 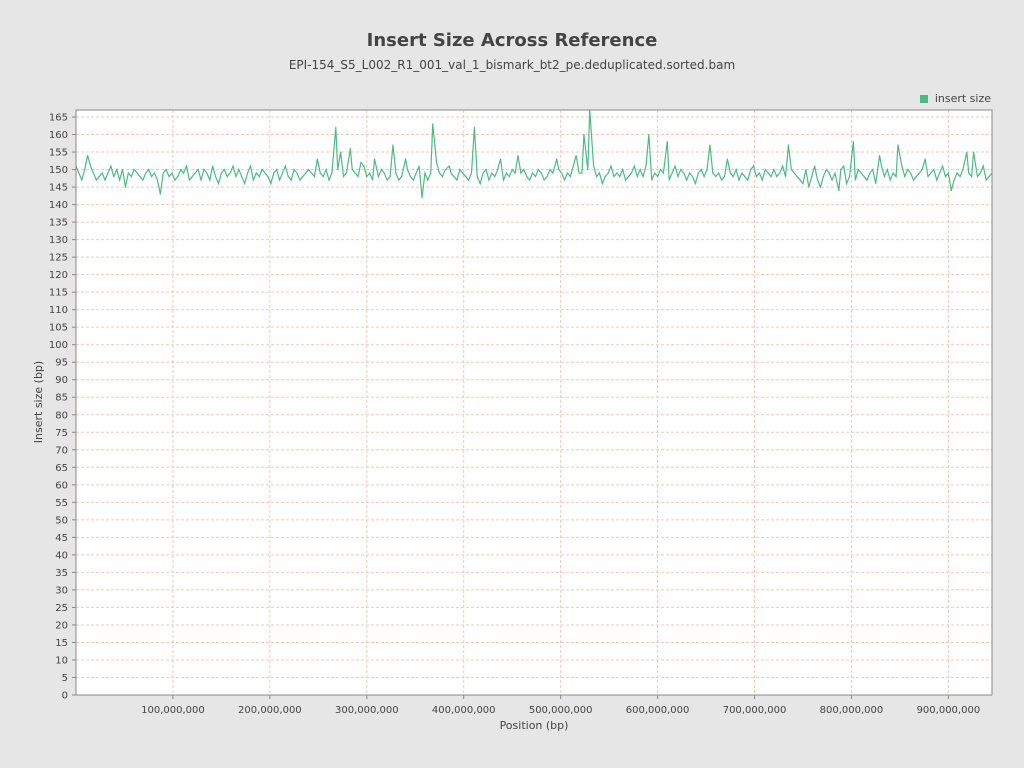 What do you see at coordinates (61, 380) in the screenshot?
I see `y-tick-label: 90` at bounding box center [61, 380].